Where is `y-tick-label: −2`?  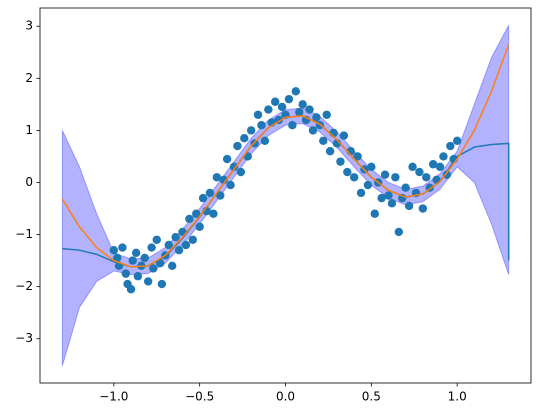
y-tick-label: −2 is located at coordinates (24, 286).